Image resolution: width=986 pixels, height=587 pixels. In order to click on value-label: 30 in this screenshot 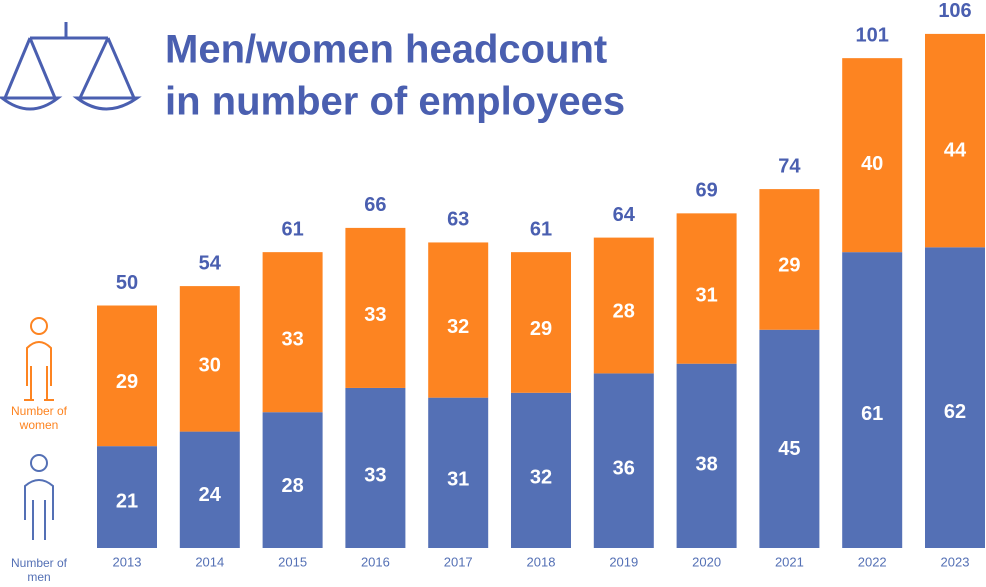, I will do `click(210, 365)`.